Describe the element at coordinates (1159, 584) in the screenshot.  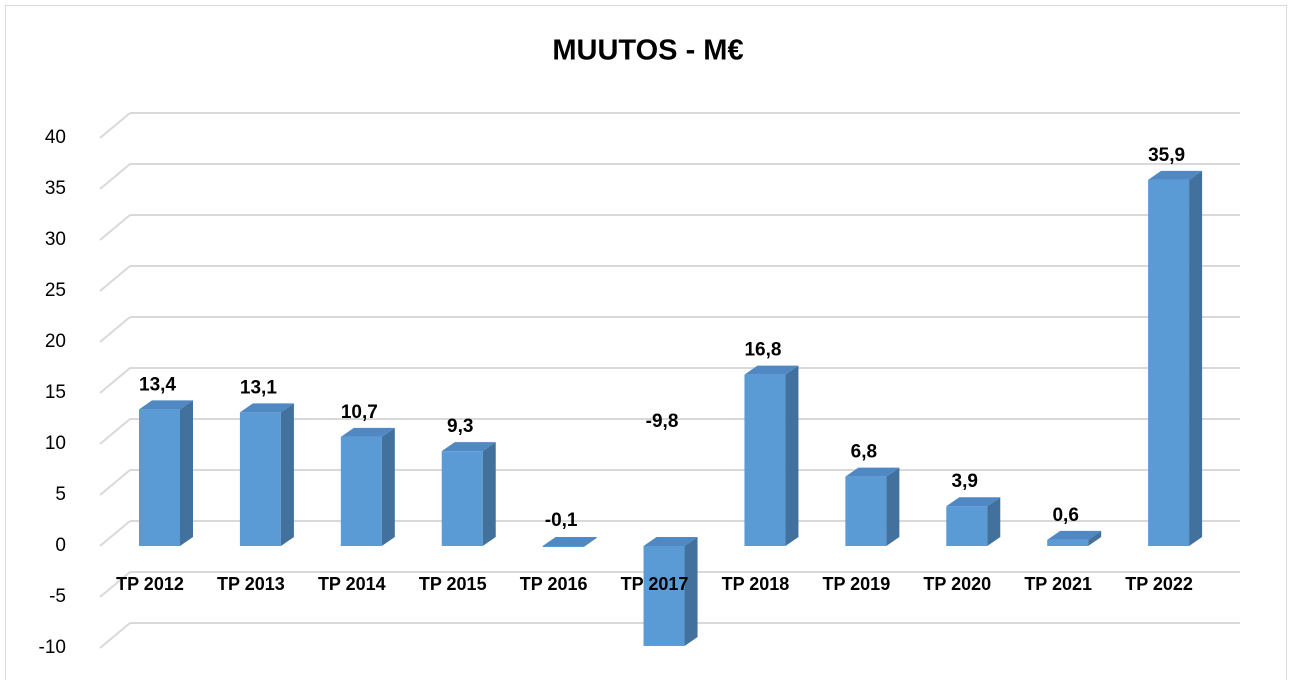
I see `x-tick-label: TP 2022` at that location.